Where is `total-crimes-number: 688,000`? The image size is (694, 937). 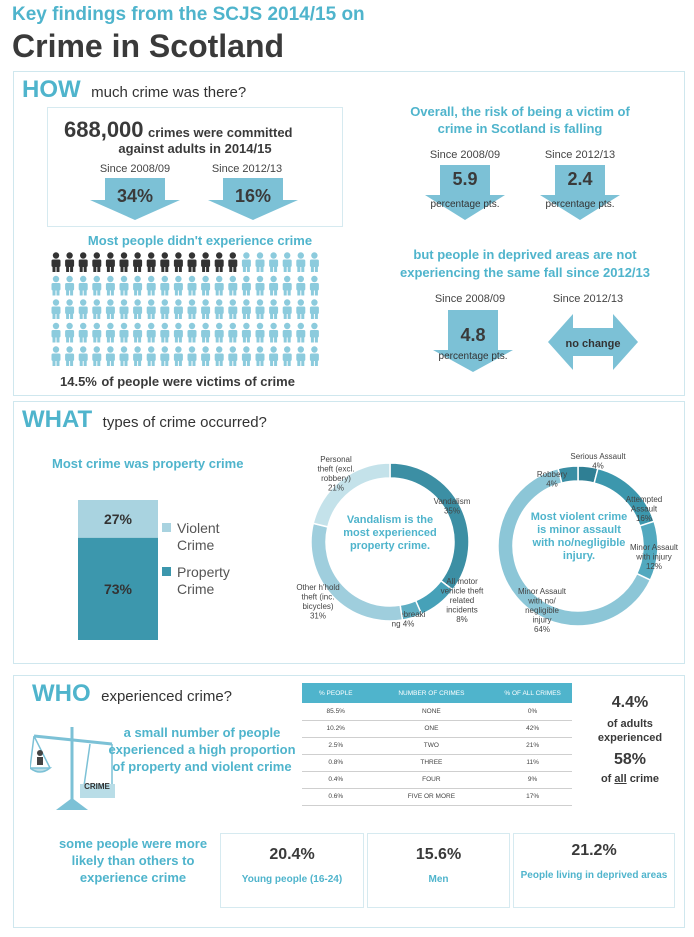 total-crimes-number: 688,000 is located at coordinates (104, 129).